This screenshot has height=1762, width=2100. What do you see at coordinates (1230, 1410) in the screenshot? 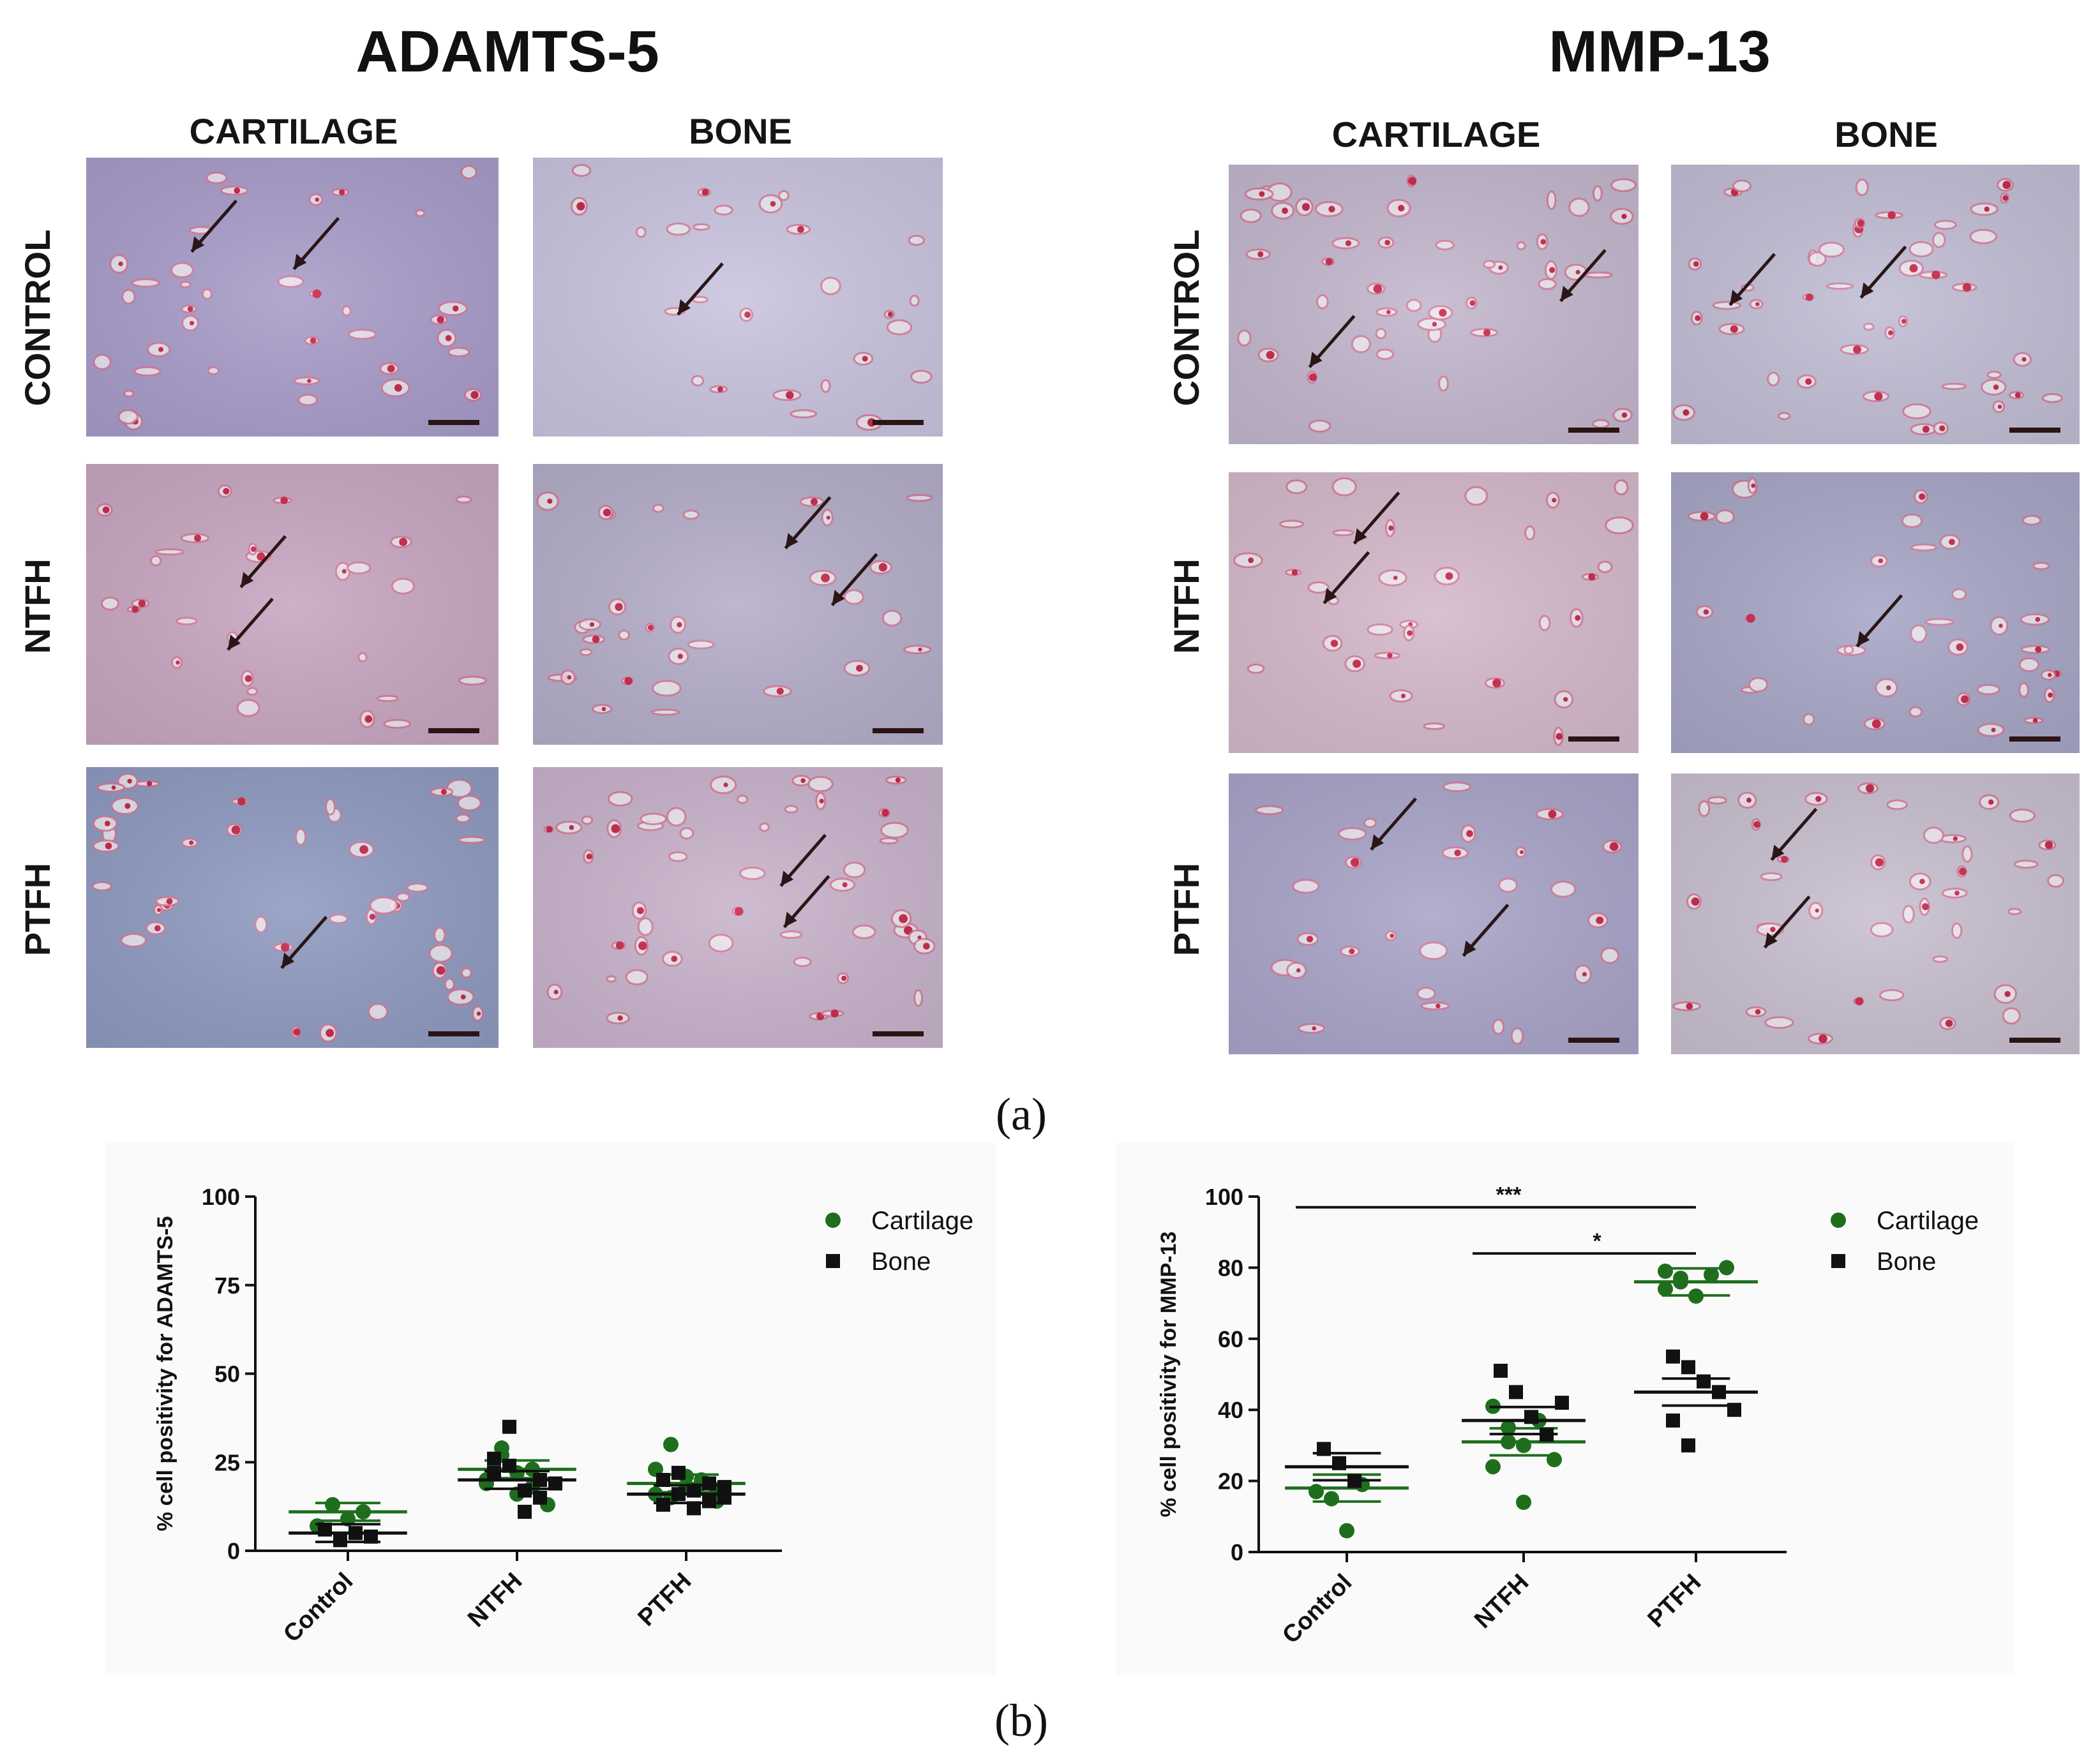
I see `y-tick-label: 40` at bounding box center [1230, 1410].